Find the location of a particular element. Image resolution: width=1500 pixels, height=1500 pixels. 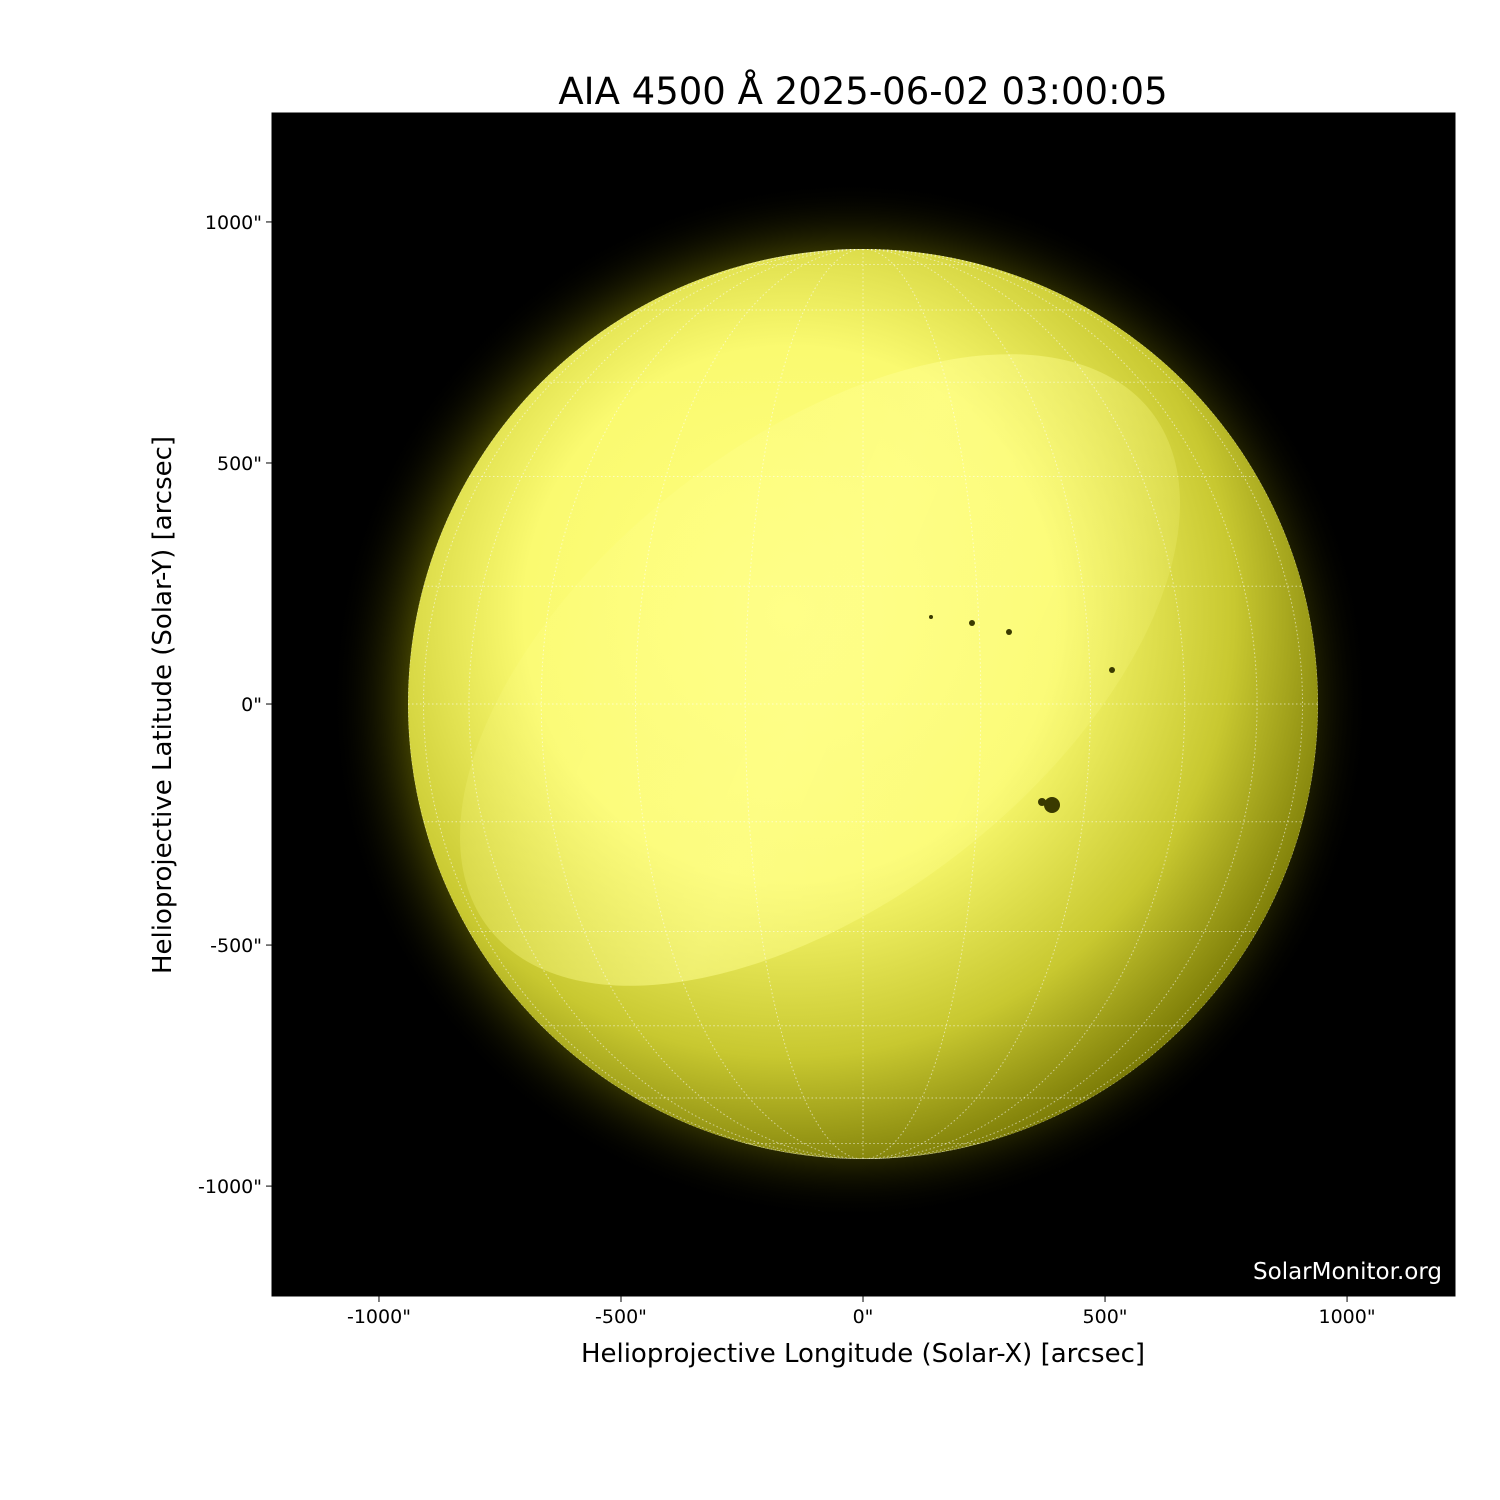

watermark: SolarMonitor.org is located at coordinates (1347, 1272).